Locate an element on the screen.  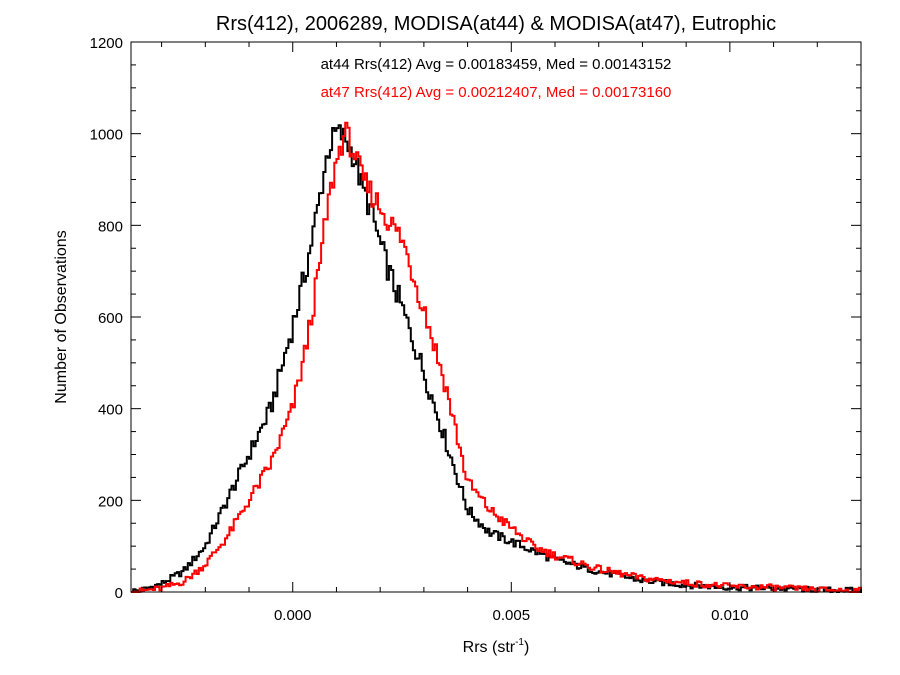
y-tick-label: 1000 is located at coordinates (106, 135).